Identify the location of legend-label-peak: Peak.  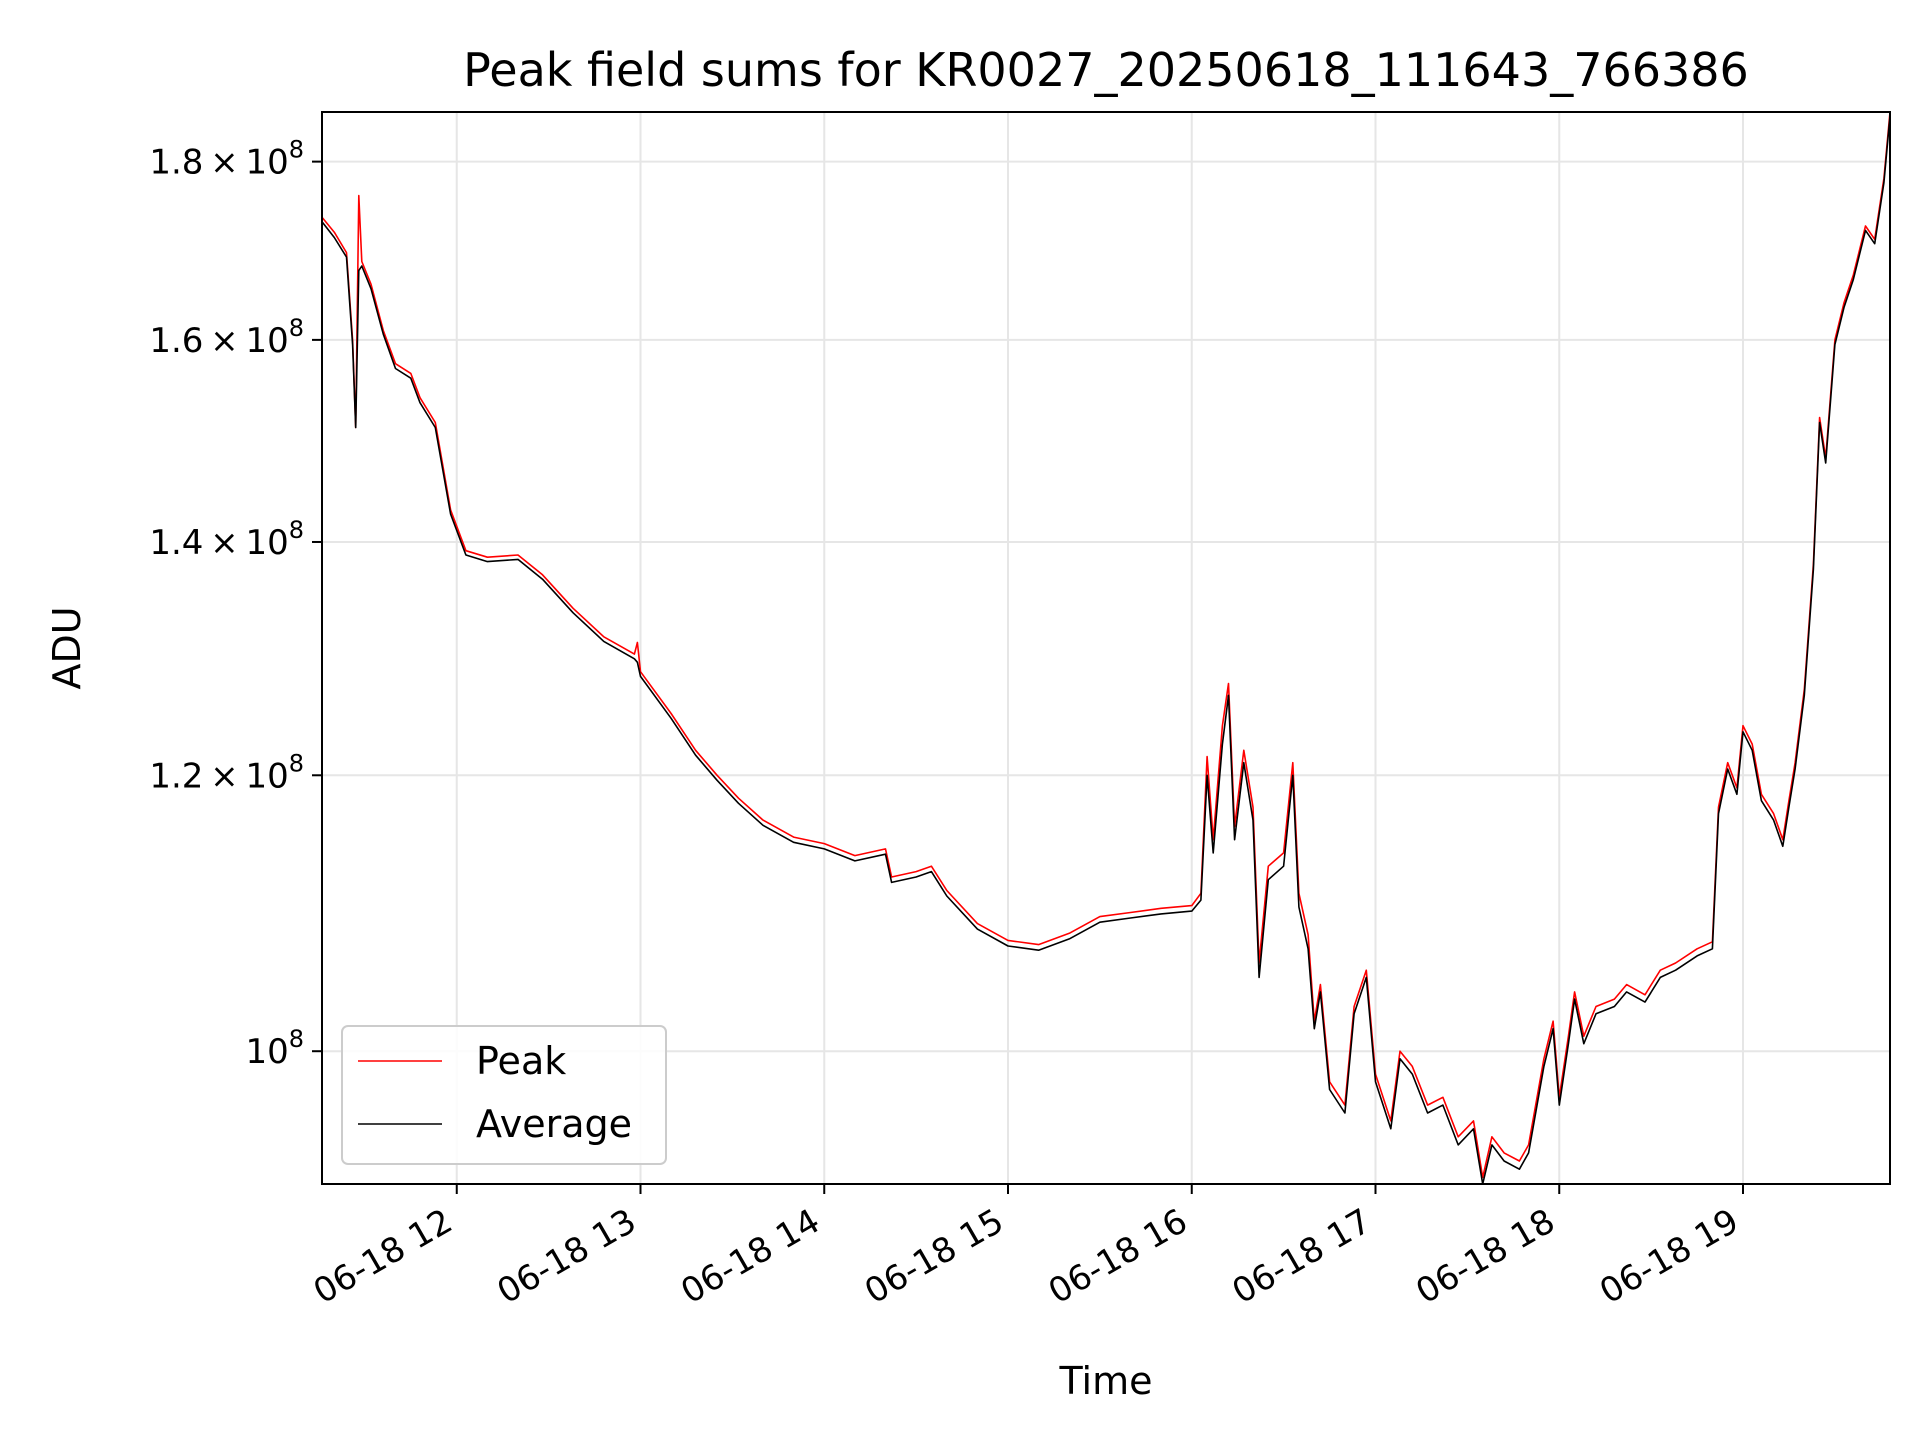
(521, 1061).